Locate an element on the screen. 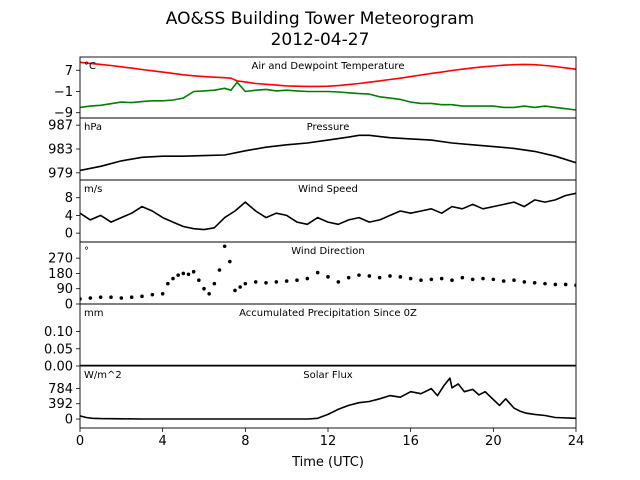 The image size is (640, 480). y-tick-label: 7 is located at coordinates (69, 71).